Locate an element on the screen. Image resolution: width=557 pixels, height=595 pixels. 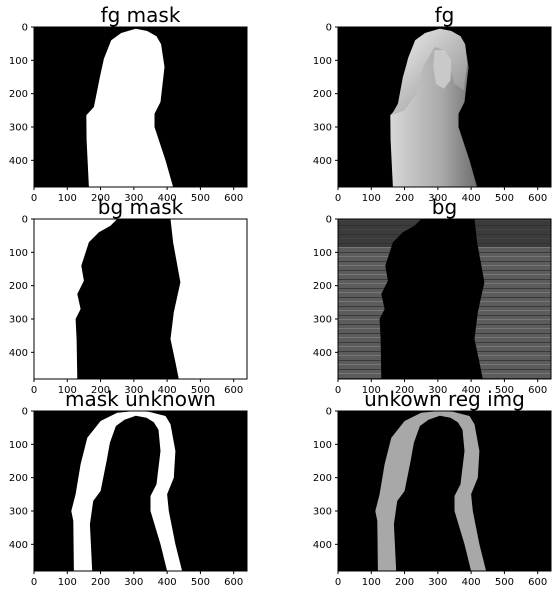
panel-3: bg mask 0 100 200 300 400 500 600 0 100 200 300 400 is located at coordinates (128, 295).